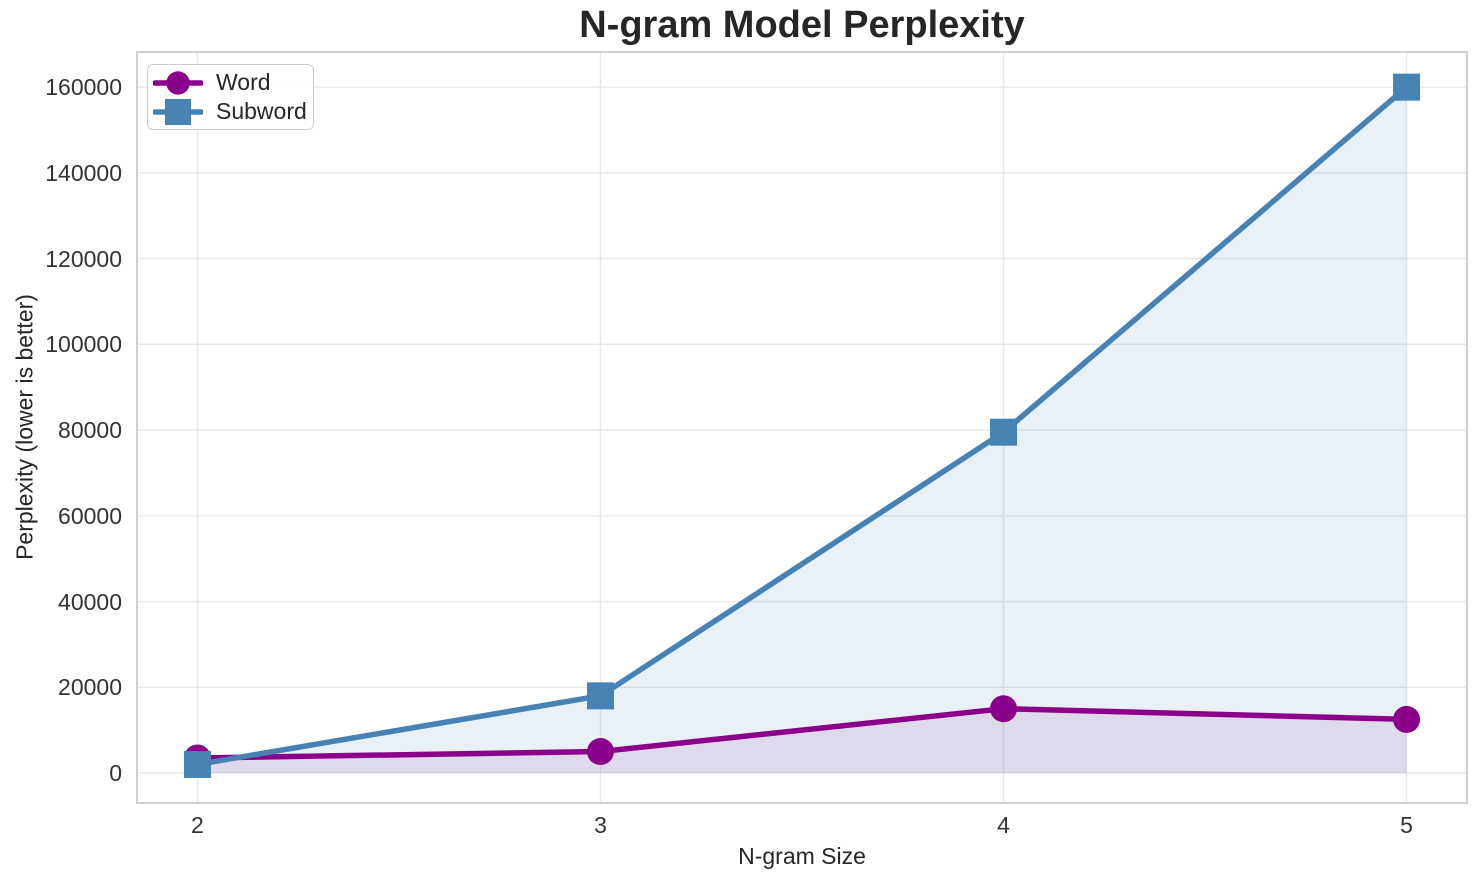 The image size is (1484, 885). What do you see at coordinates (802, 25) in the screenshot?
I see `chart-title: N-gram Model Perplexity` at bounding box center [802, 25].